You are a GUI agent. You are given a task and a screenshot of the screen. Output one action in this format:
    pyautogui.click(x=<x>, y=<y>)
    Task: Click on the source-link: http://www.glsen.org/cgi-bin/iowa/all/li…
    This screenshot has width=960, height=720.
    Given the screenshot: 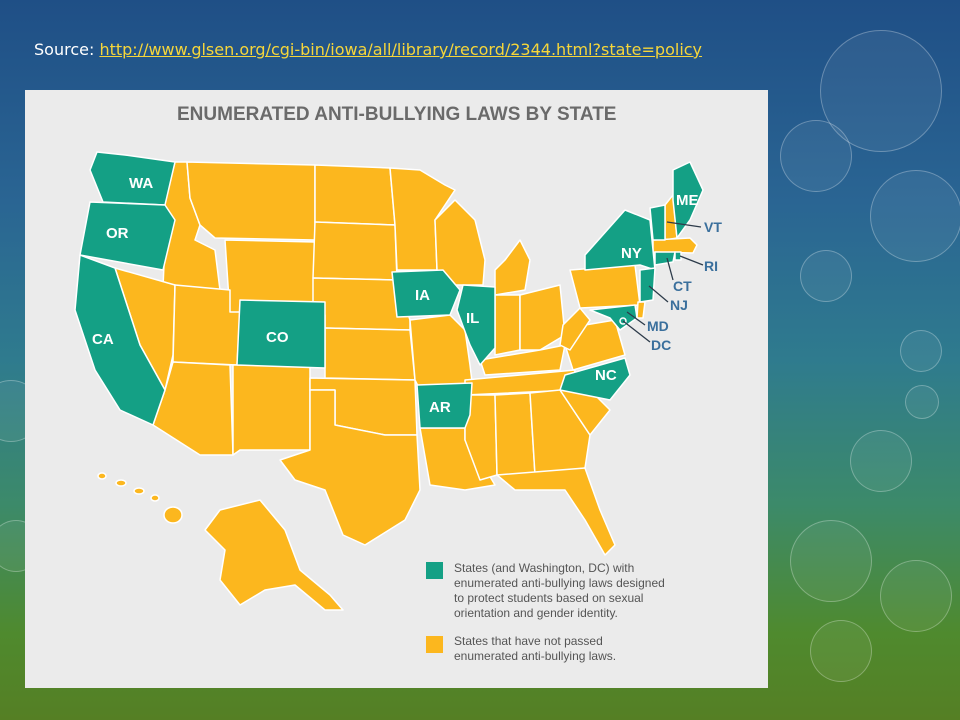 What is the action you would take?
    pyautogui.click(x=401, y=49)
    